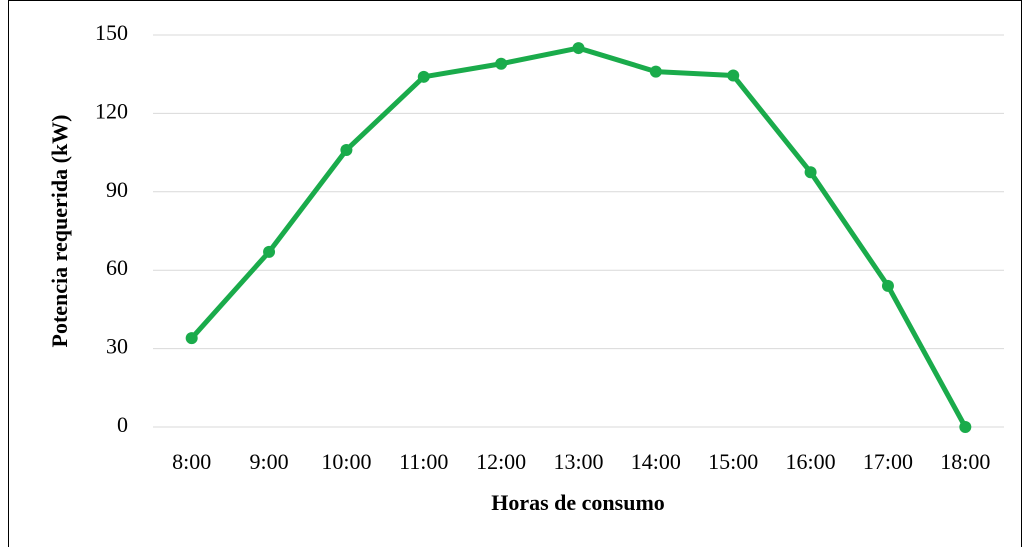 The image size is (1023, 547). Describe the element at coordinates (578, 502) in the screenshot. I see `x-axis-title: Horas de consumo` at that location.